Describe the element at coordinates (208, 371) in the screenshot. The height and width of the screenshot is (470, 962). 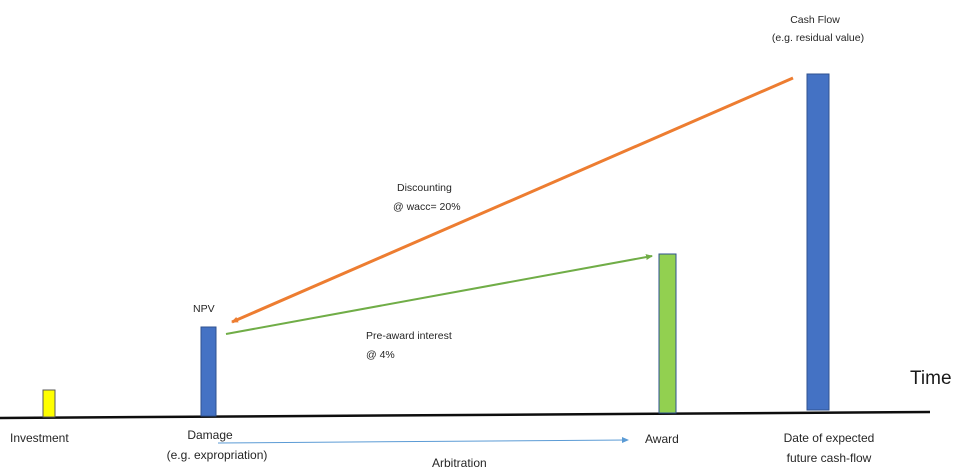
I see `npv-bar` at that location.